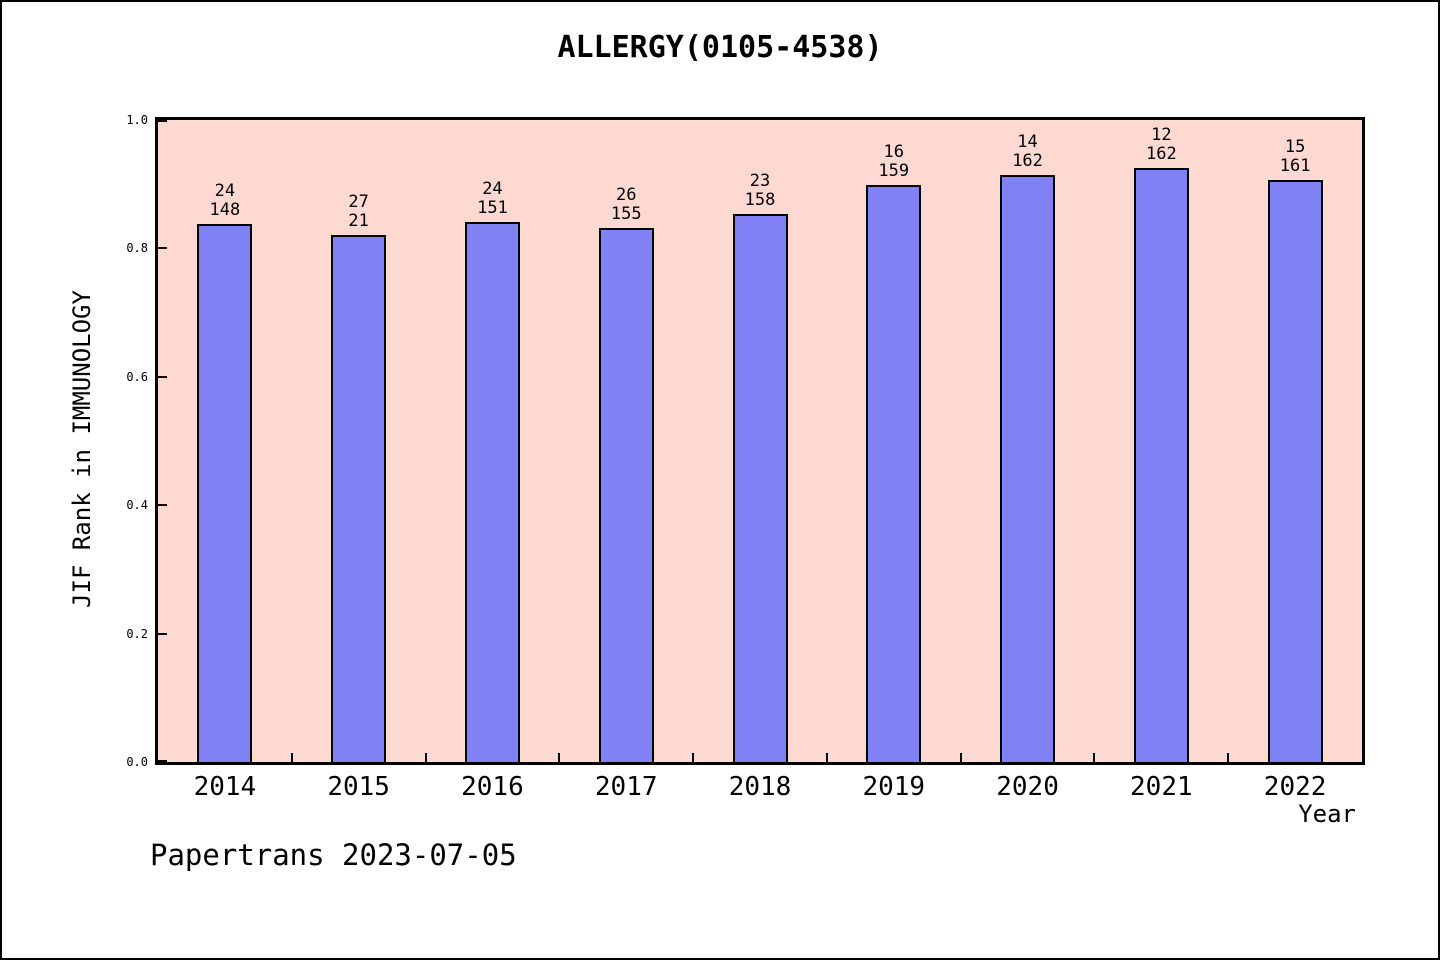 This screenshot has width=1440, height=960. Describe the element at coordinates (82, 449) in the screenshot. I see `y-axis-label: JIF Rank in IMMUNOLOGY` at that location.